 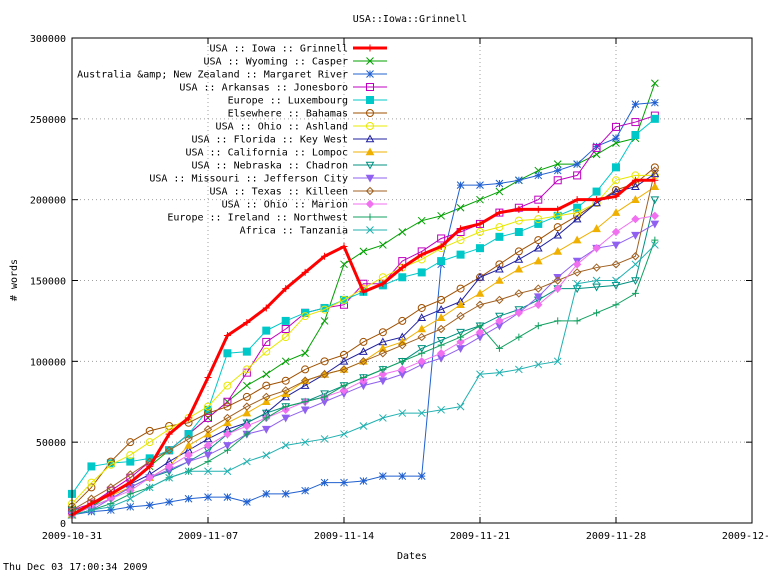 I want to click on x-tick-label: 2009-11-21, so click(x=480, y=536).